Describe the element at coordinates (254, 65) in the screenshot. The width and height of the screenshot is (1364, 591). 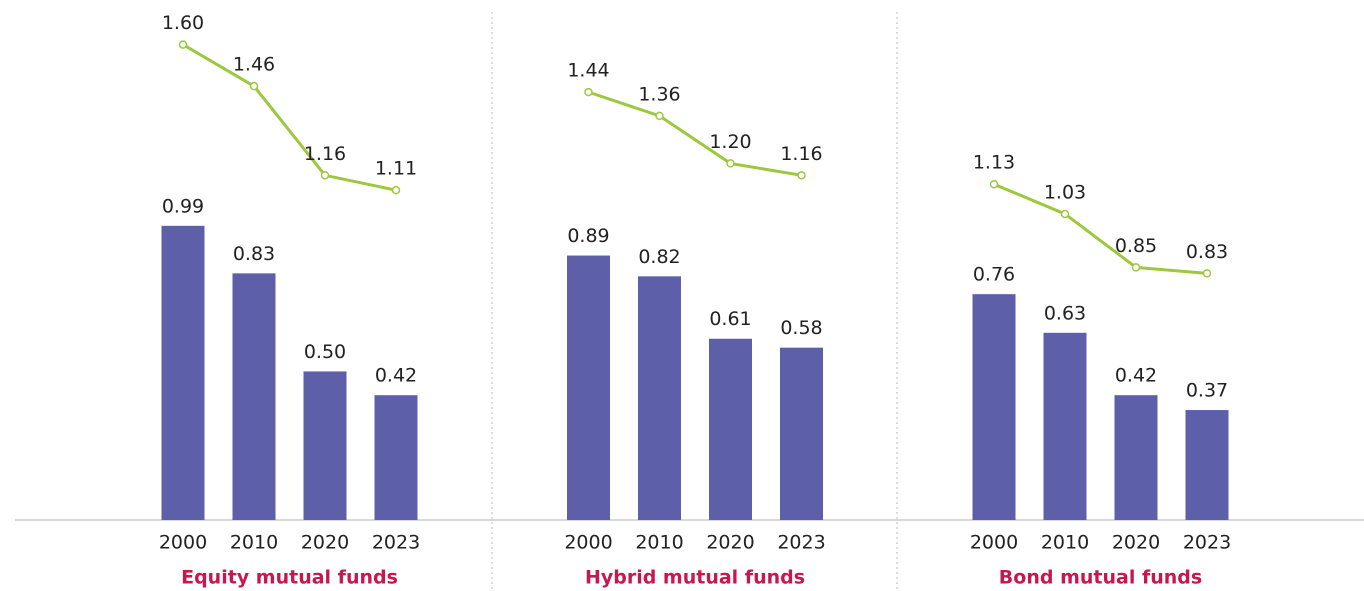
I see `data-label: 1.46` at that location.